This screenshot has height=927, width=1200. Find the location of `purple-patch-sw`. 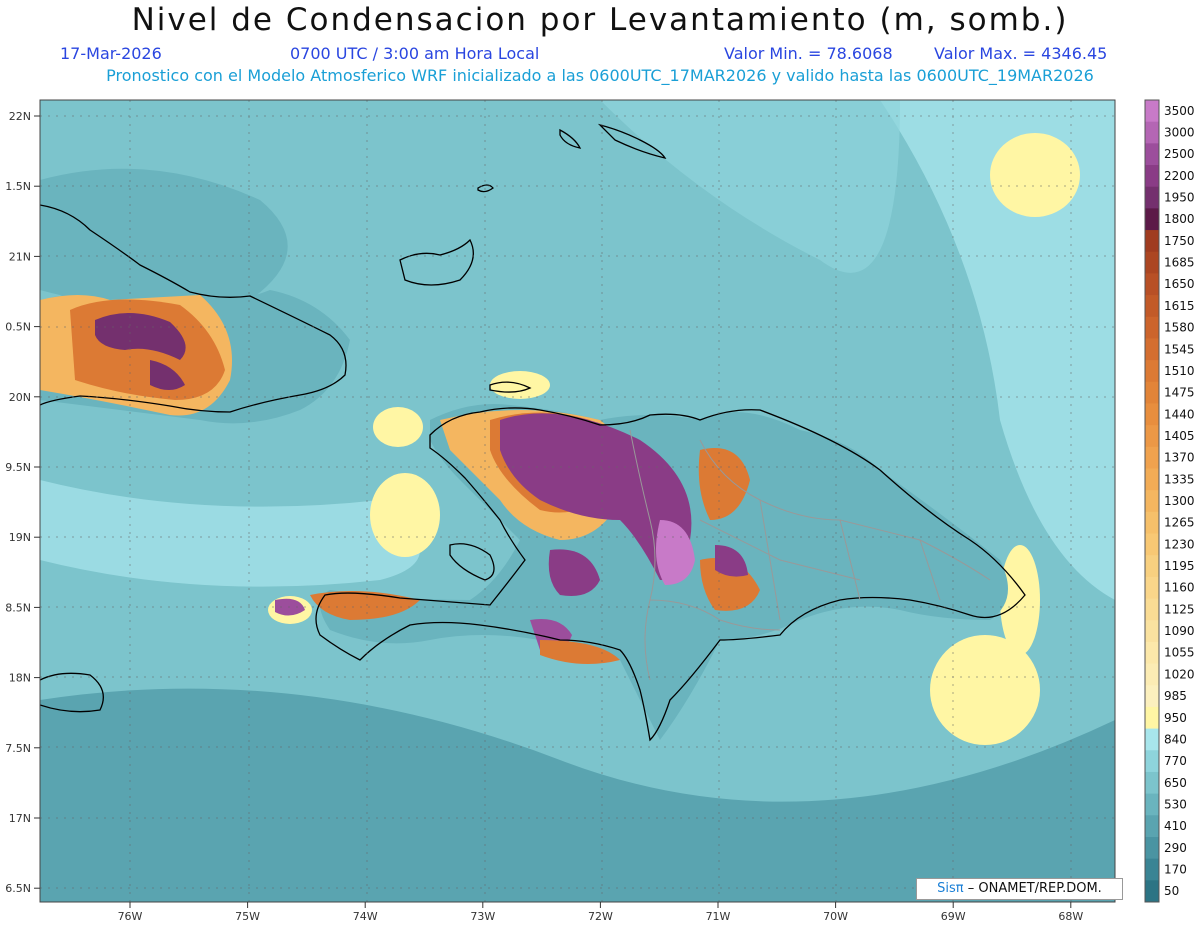

purple-patch-sw is located at coordinates (574, 572).